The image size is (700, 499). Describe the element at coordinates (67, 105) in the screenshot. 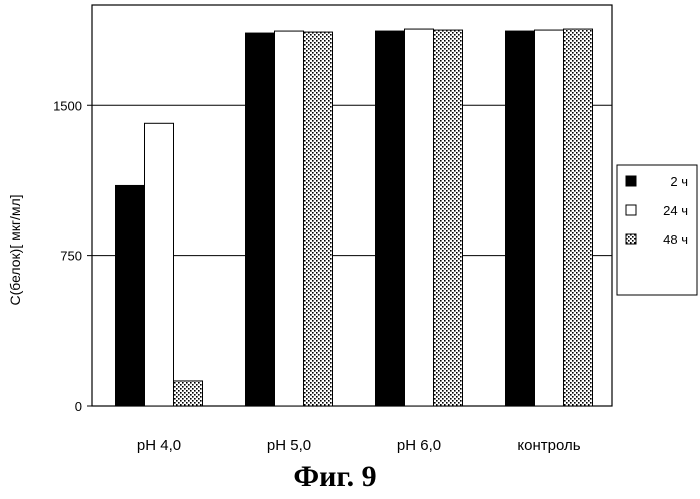

I see `y-tick-label: 1500` at that location.